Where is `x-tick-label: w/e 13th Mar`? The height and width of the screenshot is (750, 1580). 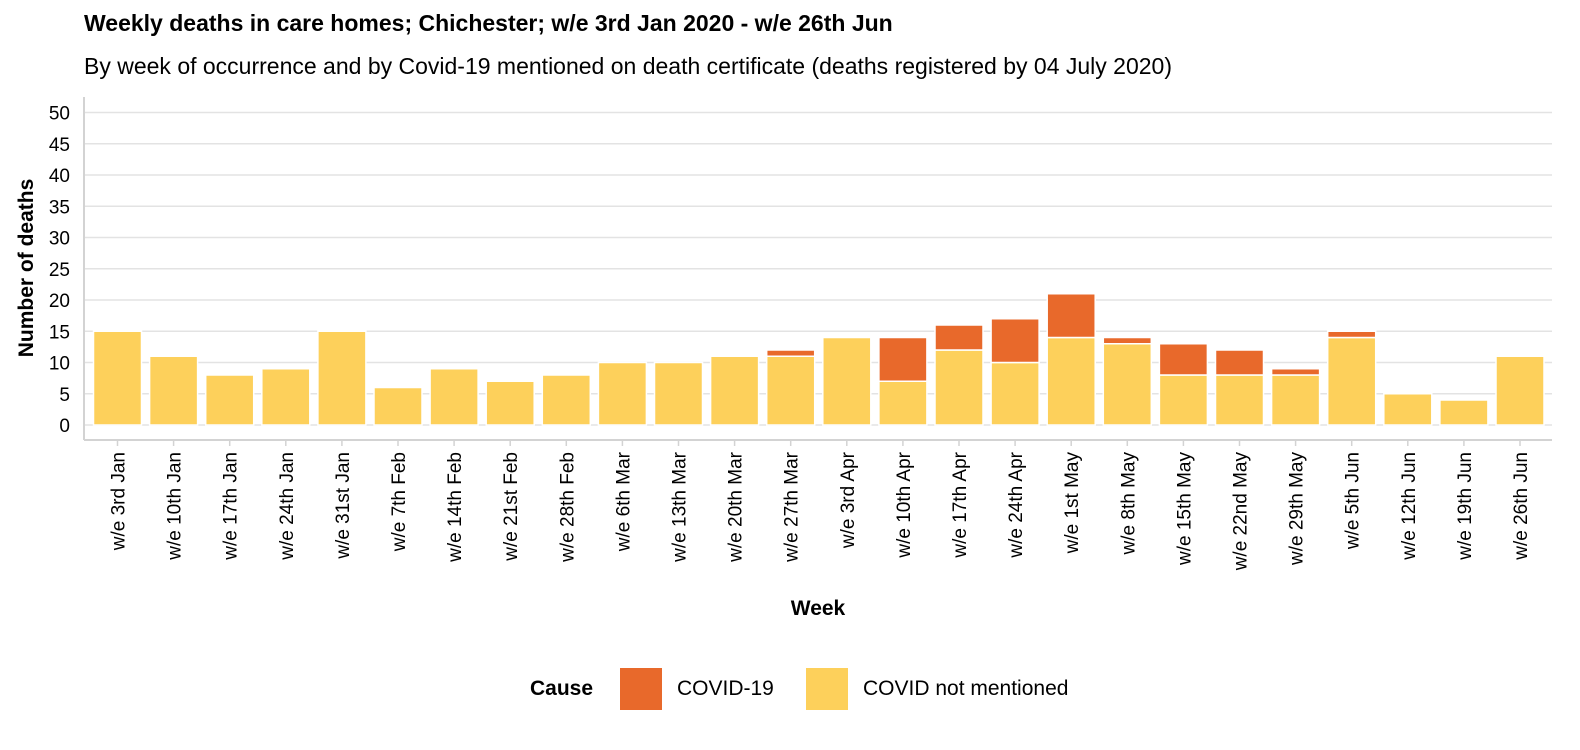
x-tick-label: w/e 13th Mar is located at coordinates (680, 506).